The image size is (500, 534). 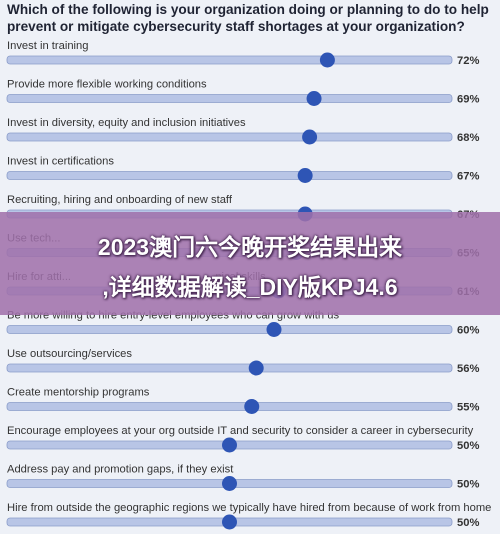 What do you see at coordinates (250, 287) in the screenshot?
I see `overlay-line-2: ,详细数据解读_DIY版KPJ4.6` at bounding box center [250, 287].